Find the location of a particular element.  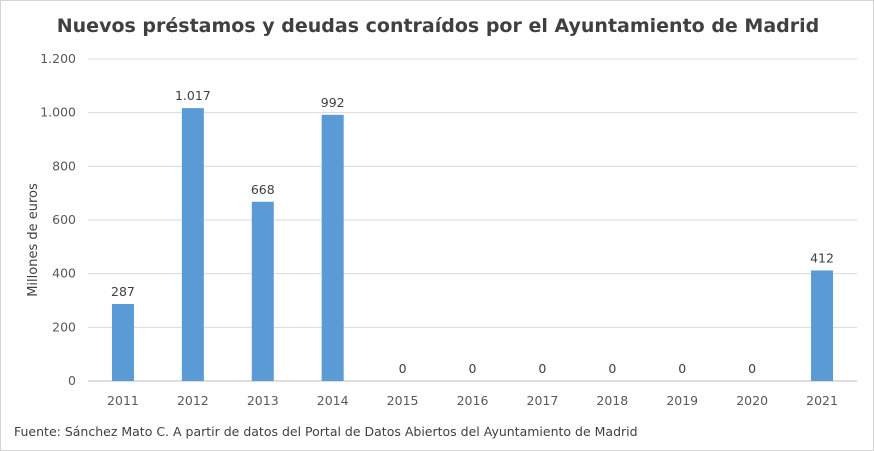

x-tick-label: 2011 is located at coordinates (123, 400).